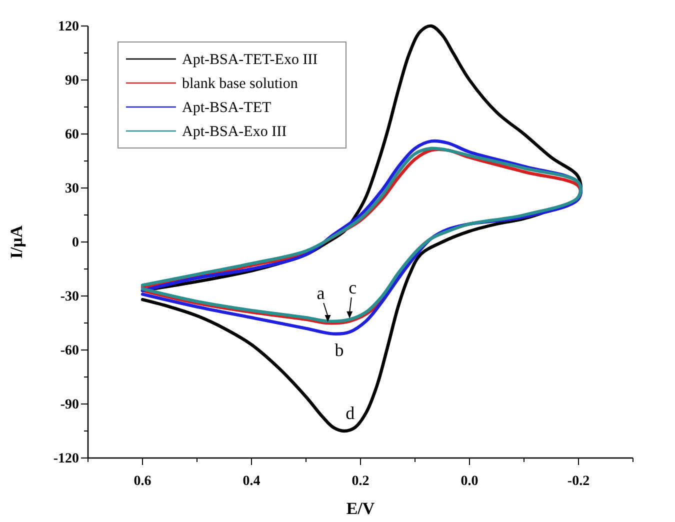 This screenshot has width=675, height=522. What do you see at coordinates (66, 458) in the screenshot?
I see `y-tick-label: -120` at bounding box center [66, 458].